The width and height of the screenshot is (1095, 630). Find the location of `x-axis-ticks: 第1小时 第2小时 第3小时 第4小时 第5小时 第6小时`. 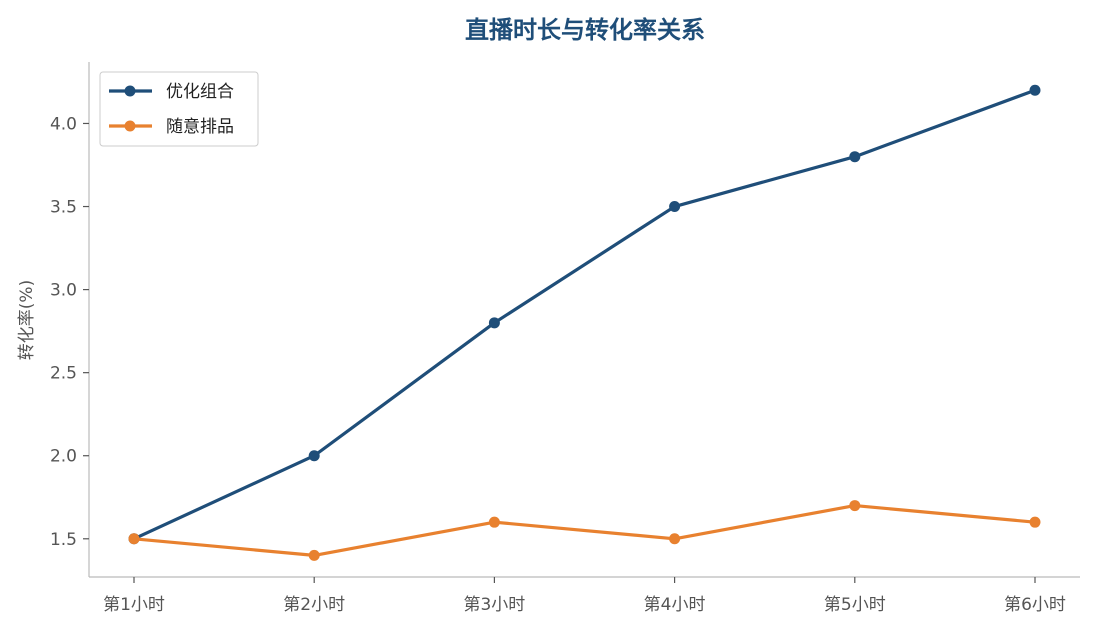

x-axis-ticks: 第1小时 第2小时 第3小时 第4小时 第5小时 第6小时 is located at coordinates (584, 596).